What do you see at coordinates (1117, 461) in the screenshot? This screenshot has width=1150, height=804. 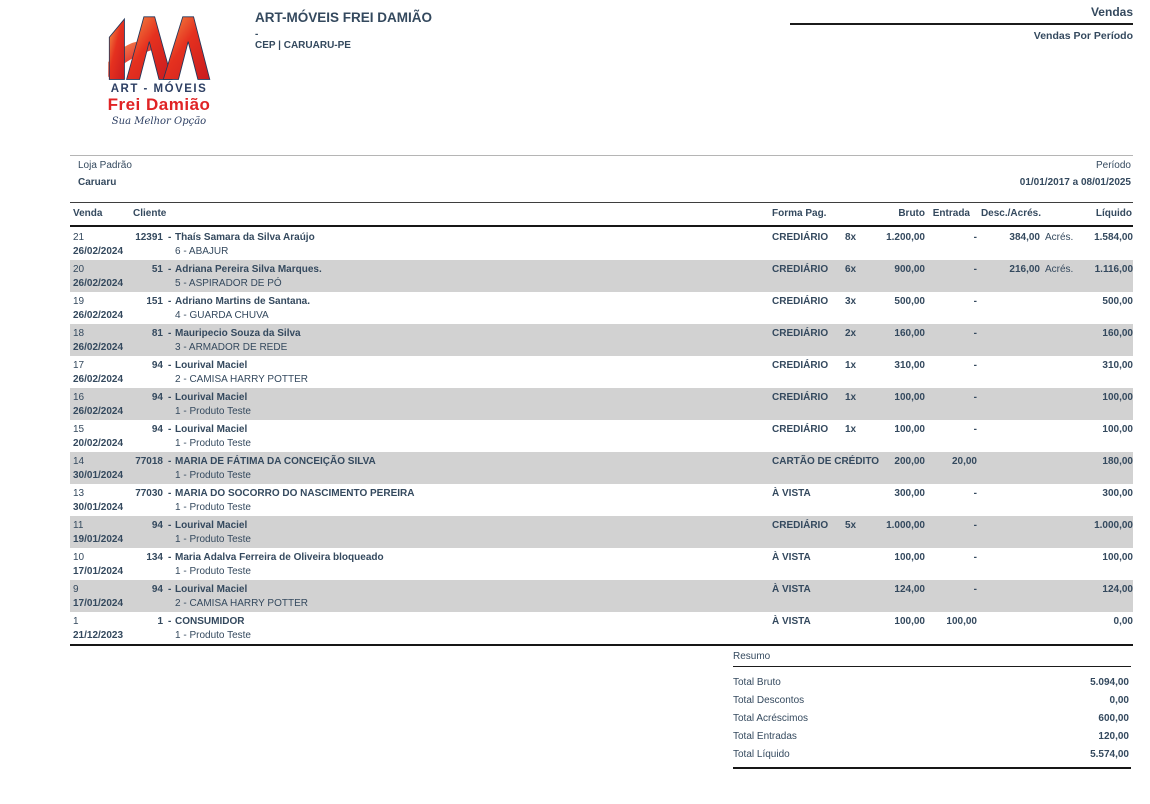 I see `net-value: 180,00` at bounding box center [1117, 461].